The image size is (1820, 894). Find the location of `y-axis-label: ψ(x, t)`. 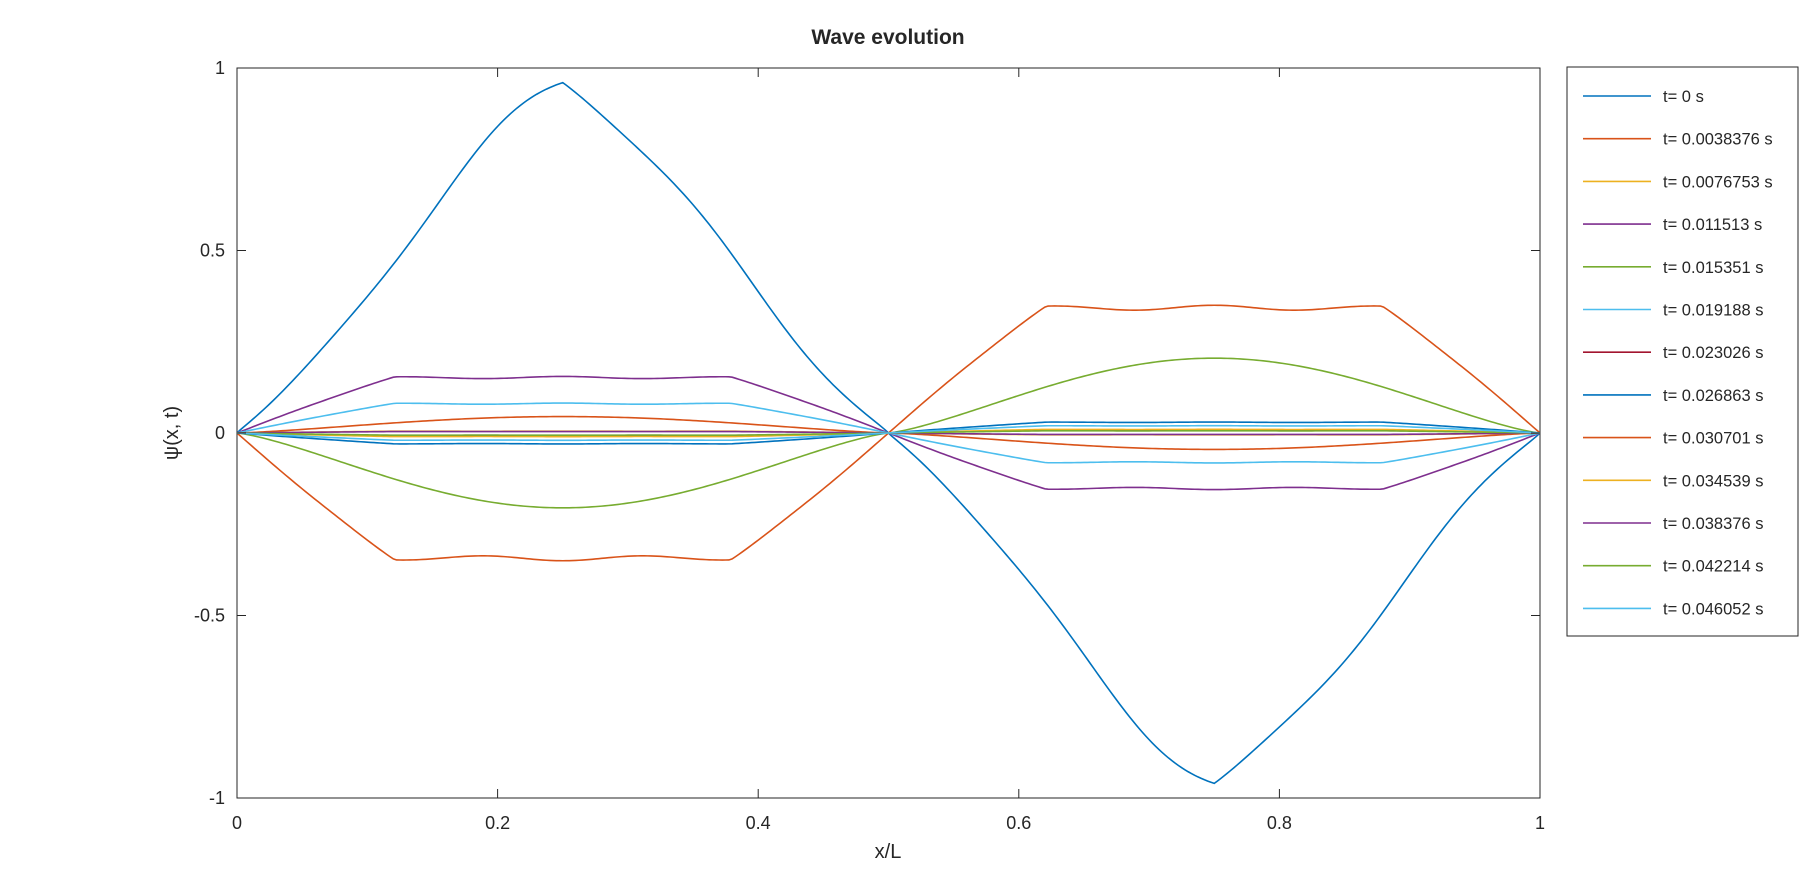

y-axis-label: ψ(x, t) is located at coordinates (172, 433).